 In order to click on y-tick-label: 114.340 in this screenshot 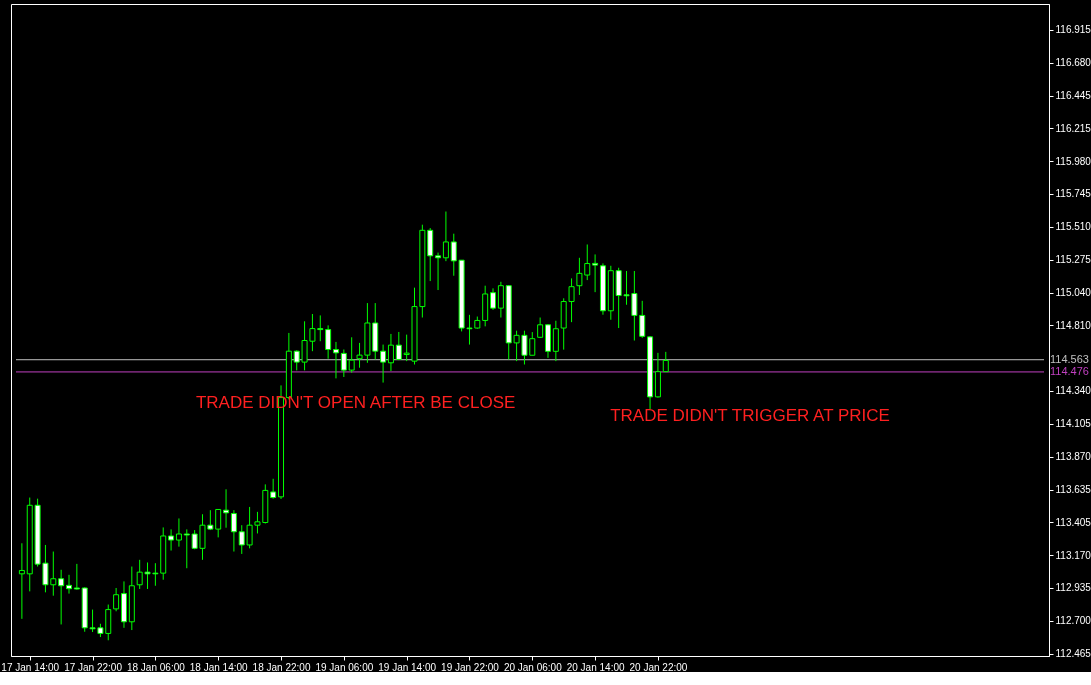, I will do `click(1073, 391)`.